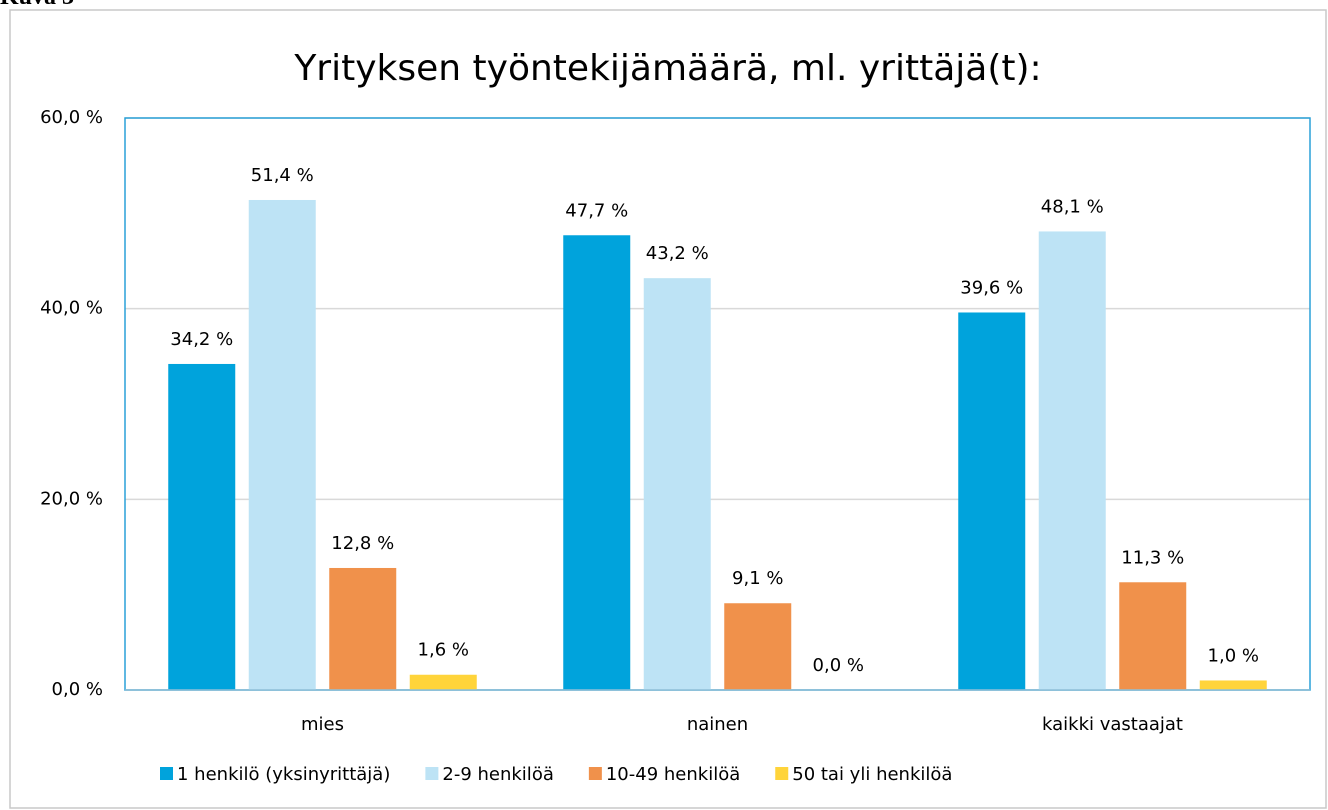 The image size is (1328, 810). What do you see at coordinates (283, 774) in the screenshot?
I see `legend-label: 1 henkilö (yksinyrittäjä)` at bounding box center [283, 774].